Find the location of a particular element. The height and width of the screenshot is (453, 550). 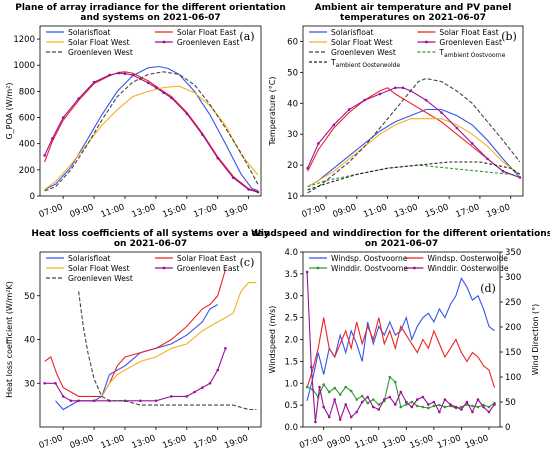

series-line-solar-float-west is located at coordinates (414, 153).